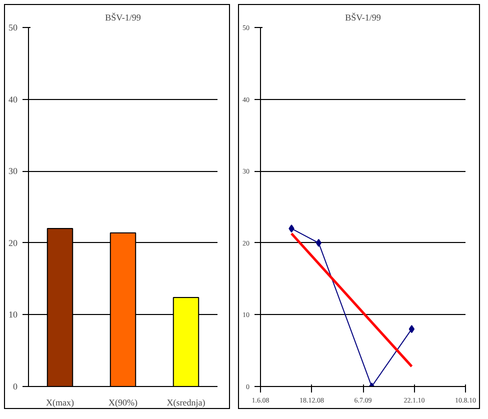 The width and height of the screenshot is (488, 419). Describe the element at coordinates (60, 403) in the screenshot. I see `x-tick-label: X(max)` at that location.